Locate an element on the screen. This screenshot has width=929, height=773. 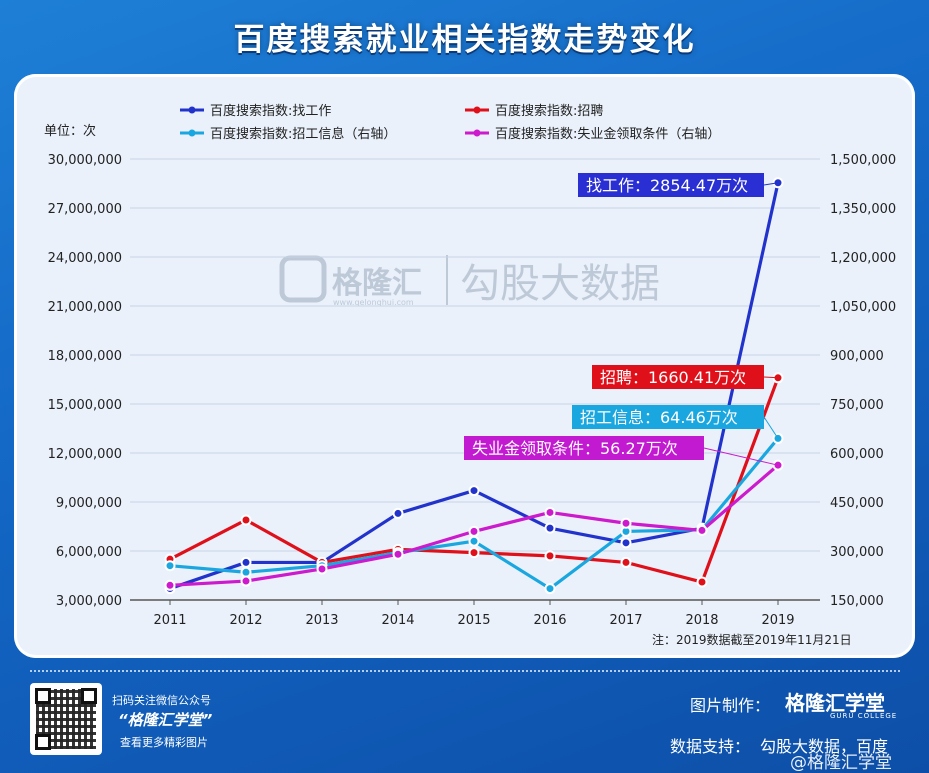
x-tick-label: 2011 is located at coordinates (169, 620).